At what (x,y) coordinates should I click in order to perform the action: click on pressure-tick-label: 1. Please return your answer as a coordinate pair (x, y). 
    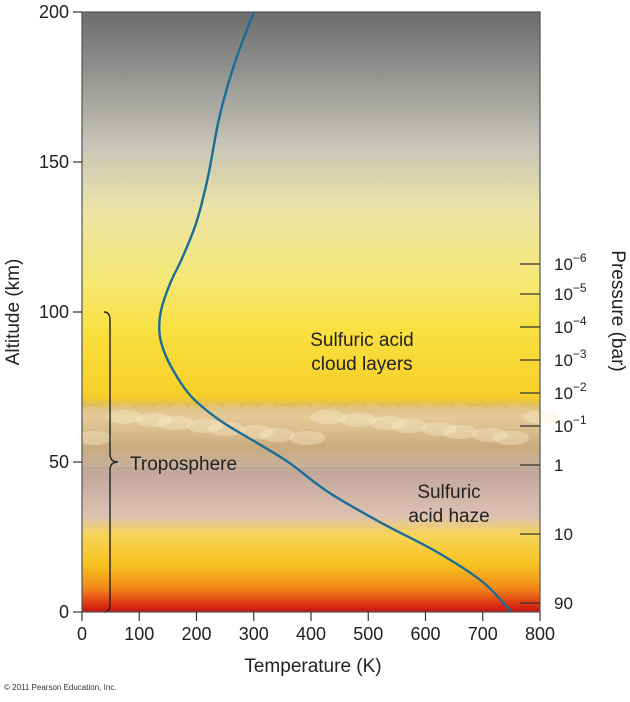
    Looking at the image, I should click on (558, 465).